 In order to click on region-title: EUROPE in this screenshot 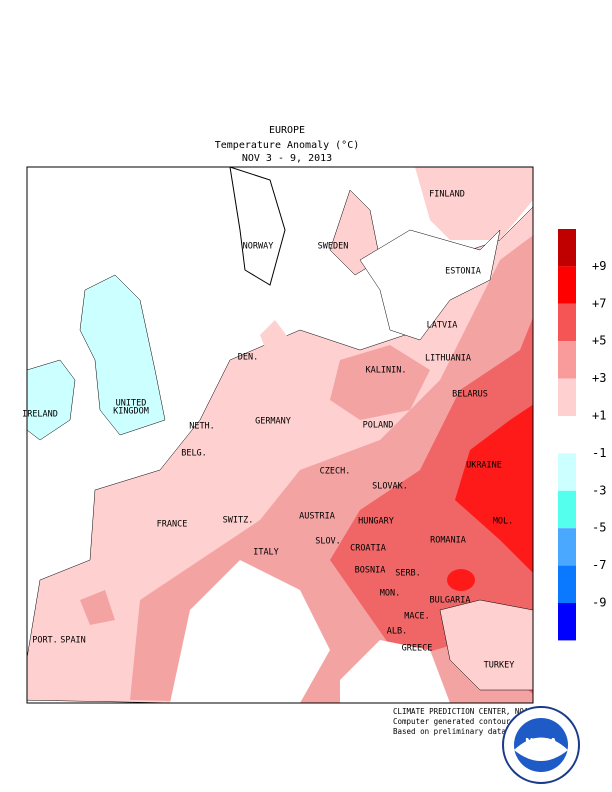, I will do `click(287, 130)`.